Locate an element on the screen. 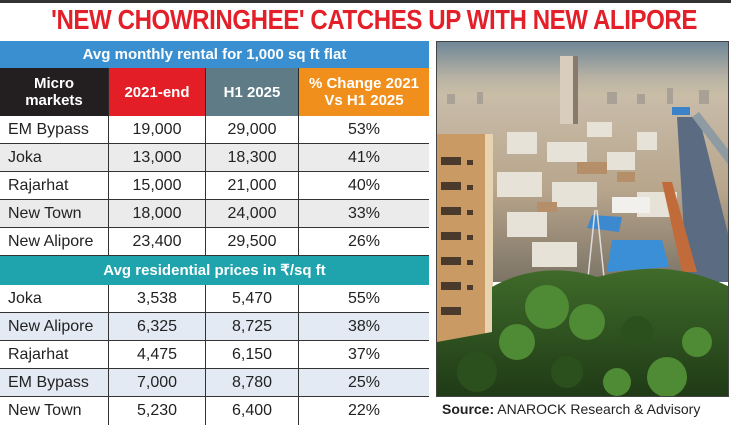 Image resolution: width=731 pixels, height=425 pixels. table-row: EM Bypass 19,000 29,000 53% is located at coordinates (214, 130).